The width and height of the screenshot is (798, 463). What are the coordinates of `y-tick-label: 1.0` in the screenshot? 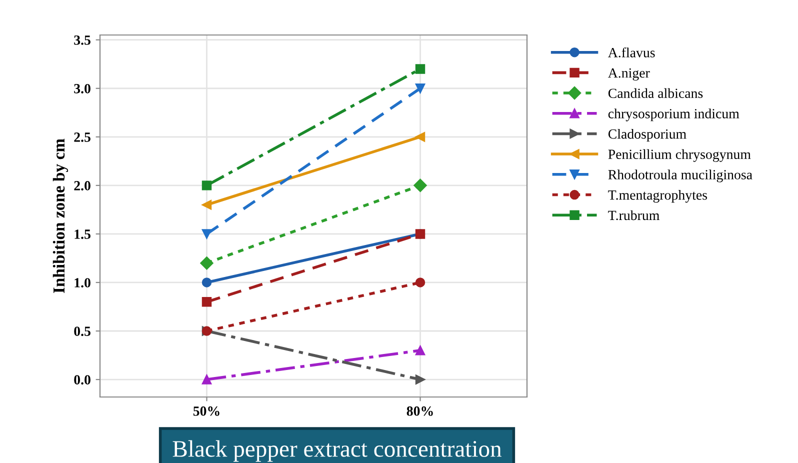 It's located at (82, 283).